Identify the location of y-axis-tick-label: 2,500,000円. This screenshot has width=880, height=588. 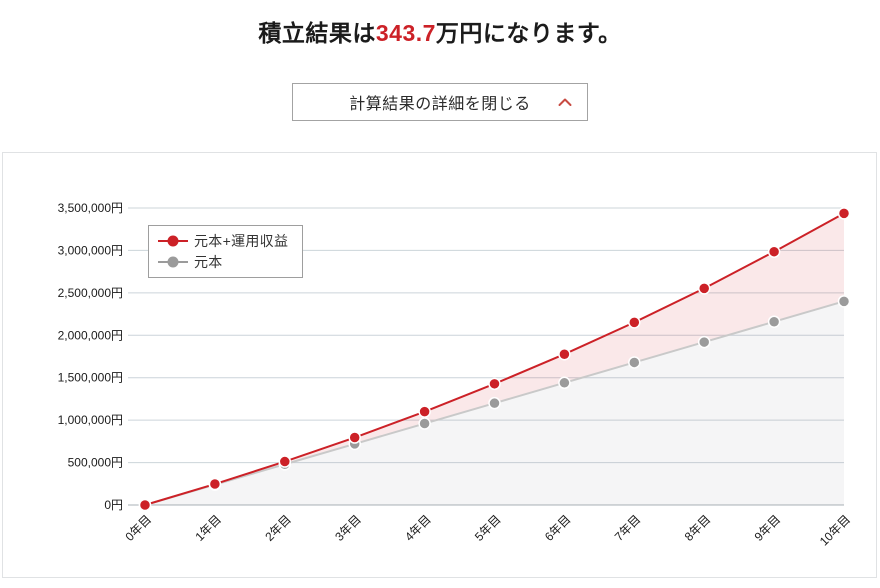
(90, 293).